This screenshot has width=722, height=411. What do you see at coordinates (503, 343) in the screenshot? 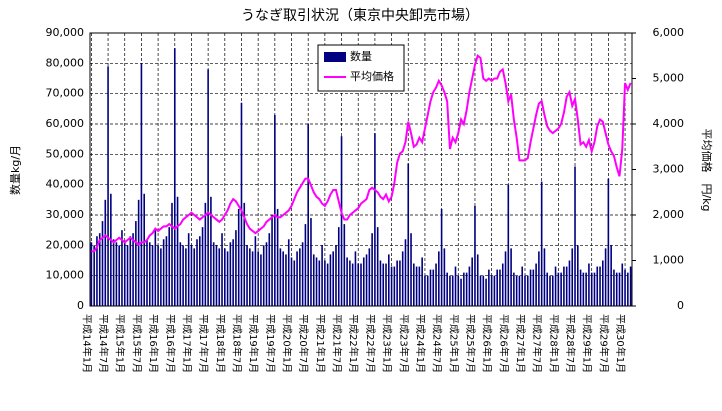
I see `x-tick-label: 平成26年7月` at bounding box center [503, 343].